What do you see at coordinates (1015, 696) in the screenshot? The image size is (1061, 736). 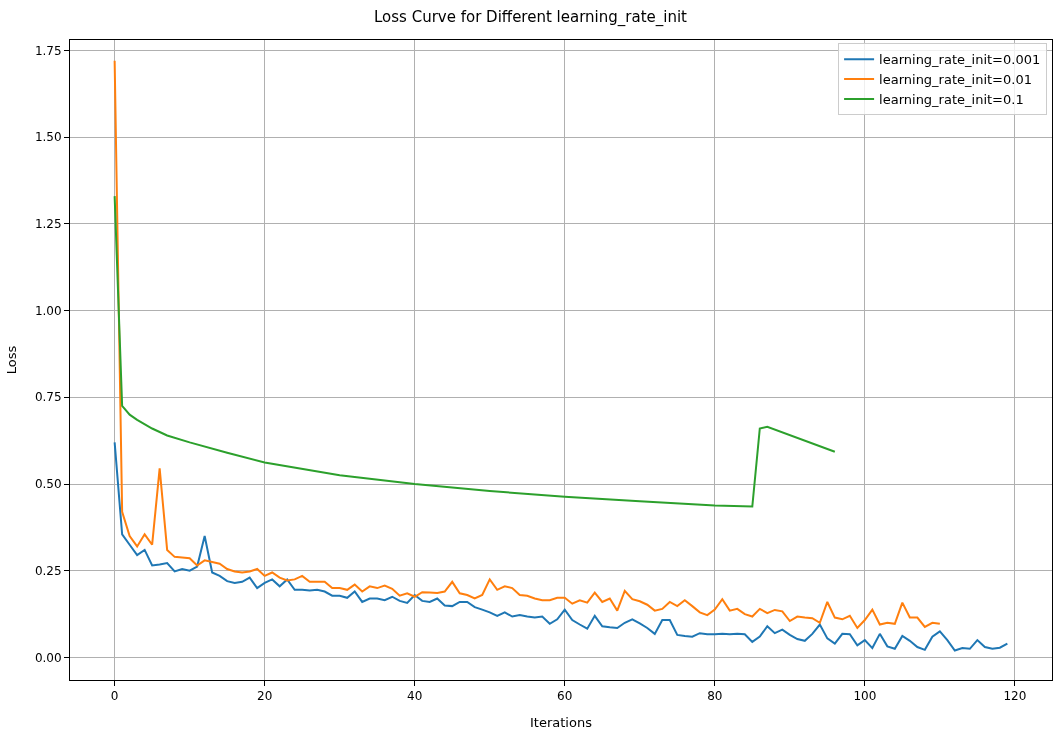 I see `x-tick-label: 120` at bounding box center [1015, 696].